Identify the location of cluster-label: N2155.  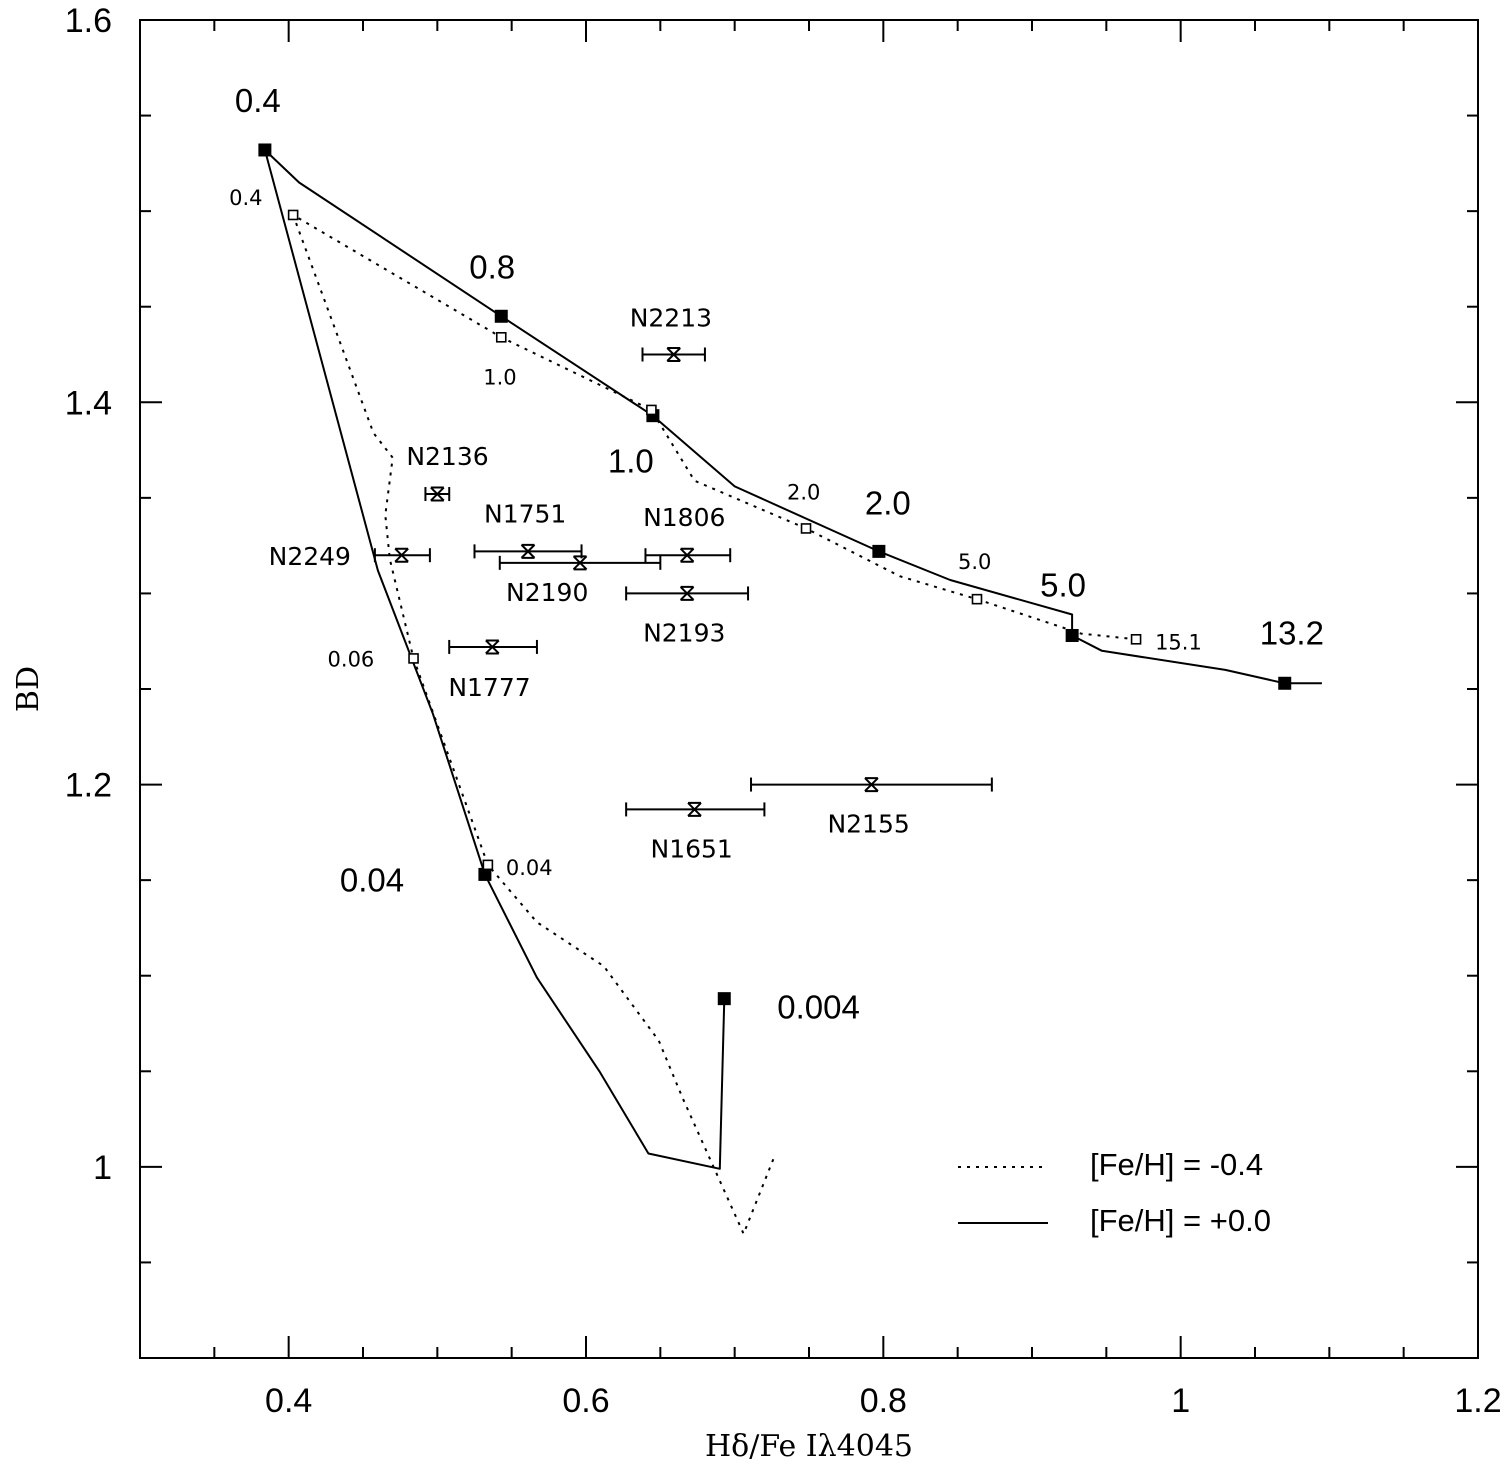
(868, 824).